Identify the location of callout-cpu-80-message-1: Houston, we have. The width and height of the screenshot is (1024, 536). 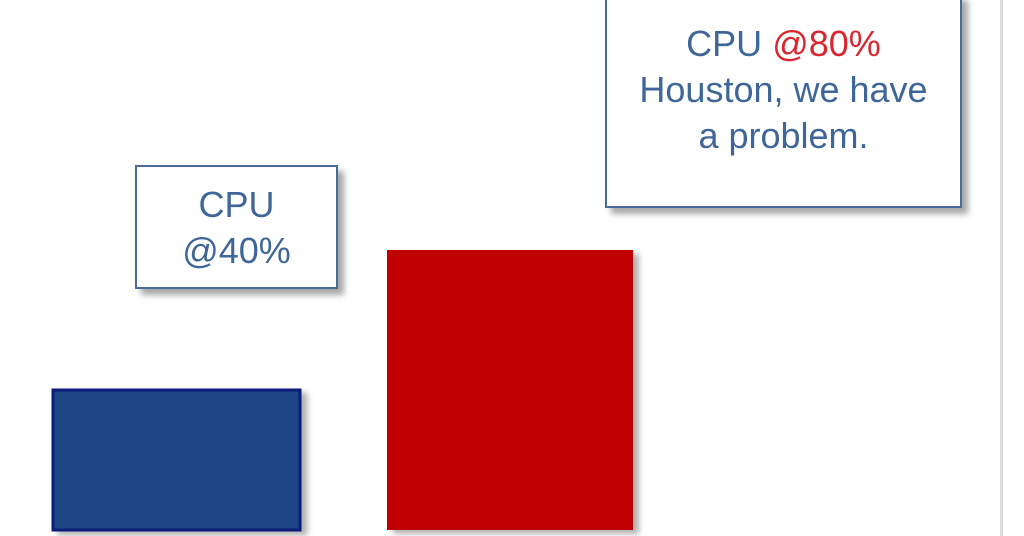
(783, 89).